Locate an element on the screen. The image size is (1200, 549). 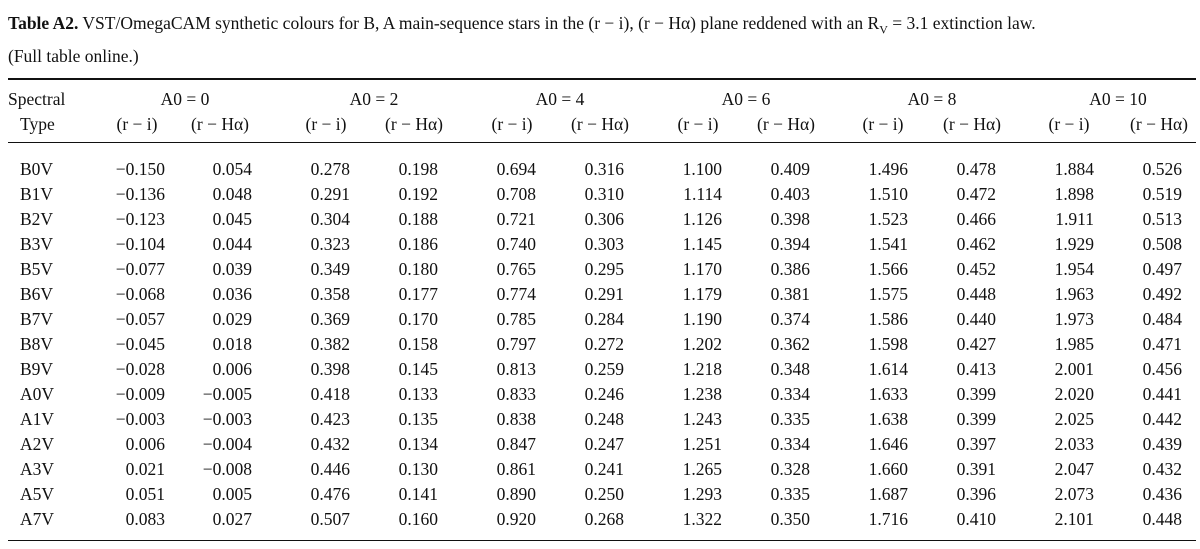
cell-r-halpha: 0.198 is located at coordinates (418, 169).